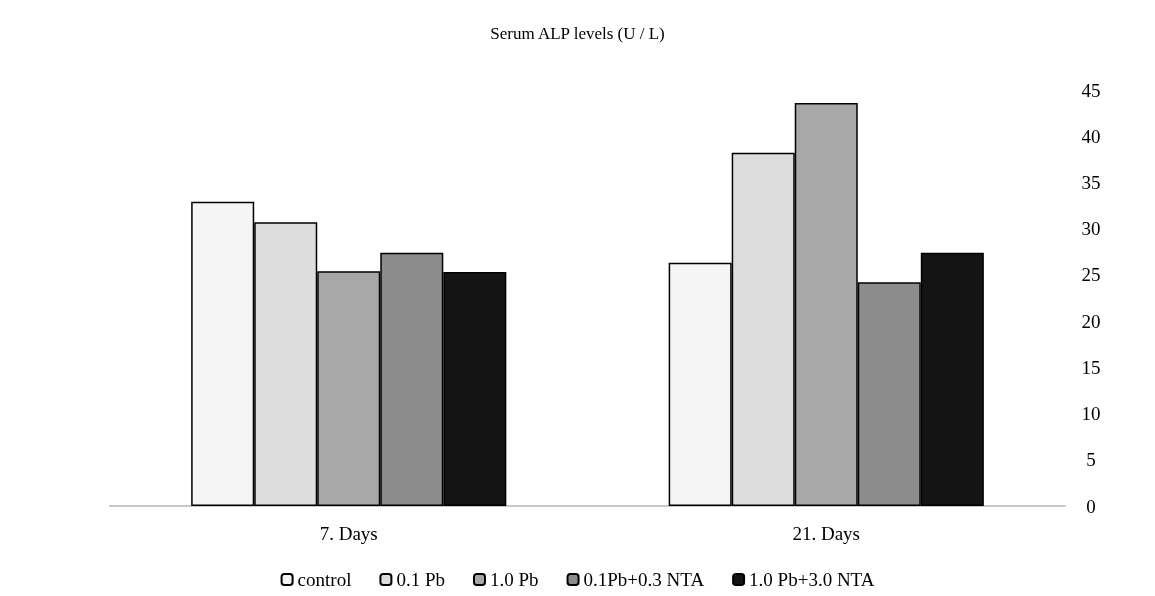 The width and height of the screenshot is (1155, 596). Describe the element at coordinates (1091, 414) in the screenshot. I see `y-tick-label: 10` at that location.